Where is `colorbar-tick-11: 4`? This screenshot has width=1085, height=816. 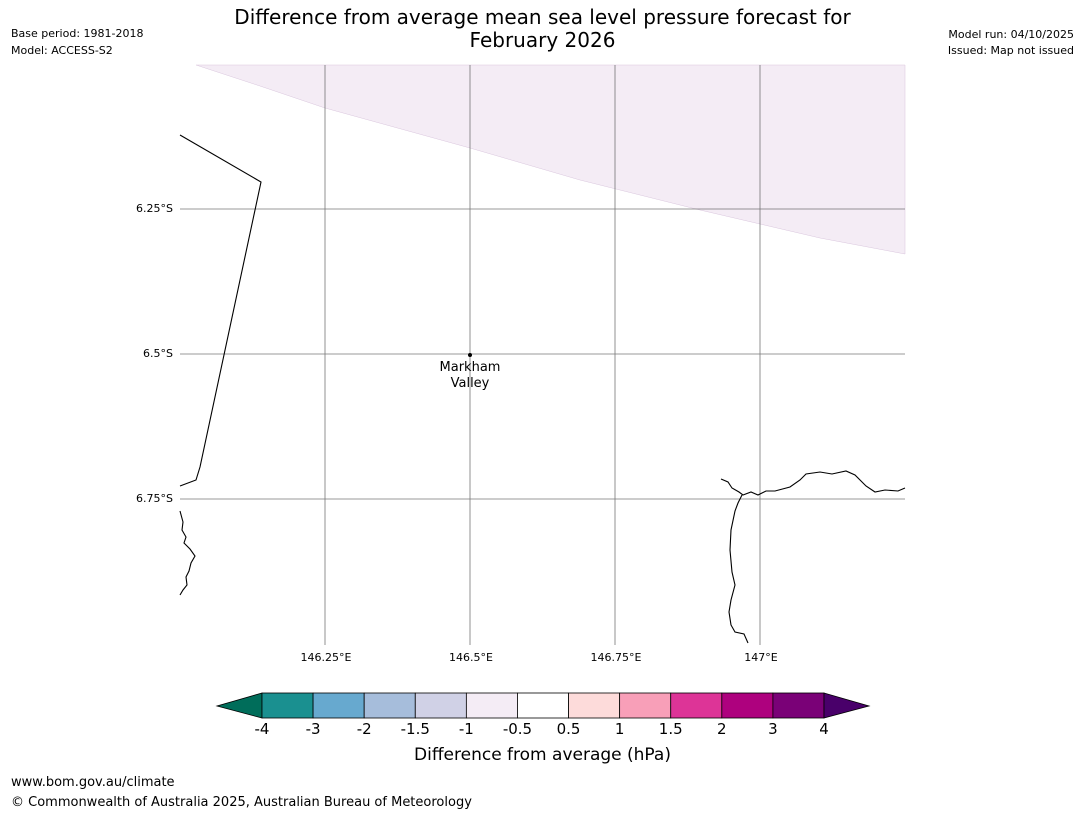
colorbar-tick-11: 4 is located at coordinates (824, 729).